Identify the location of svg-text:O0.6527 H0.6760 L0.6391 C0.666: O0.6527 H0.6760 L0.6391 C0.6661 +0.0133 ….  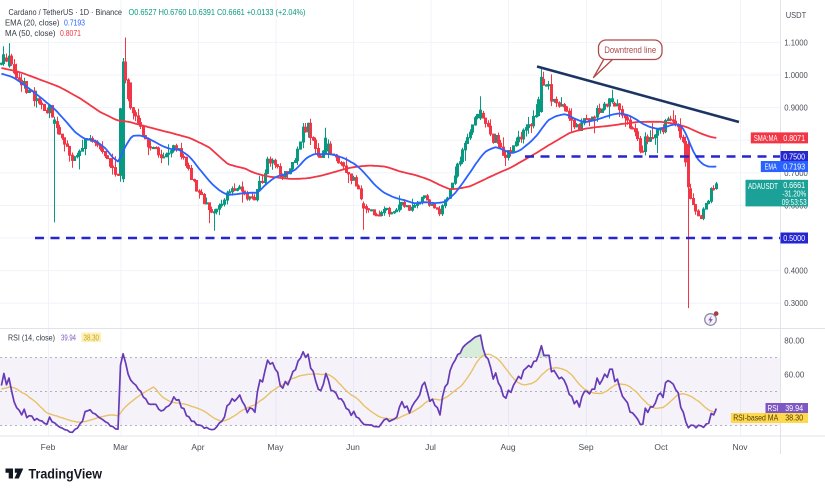
(217, 12).